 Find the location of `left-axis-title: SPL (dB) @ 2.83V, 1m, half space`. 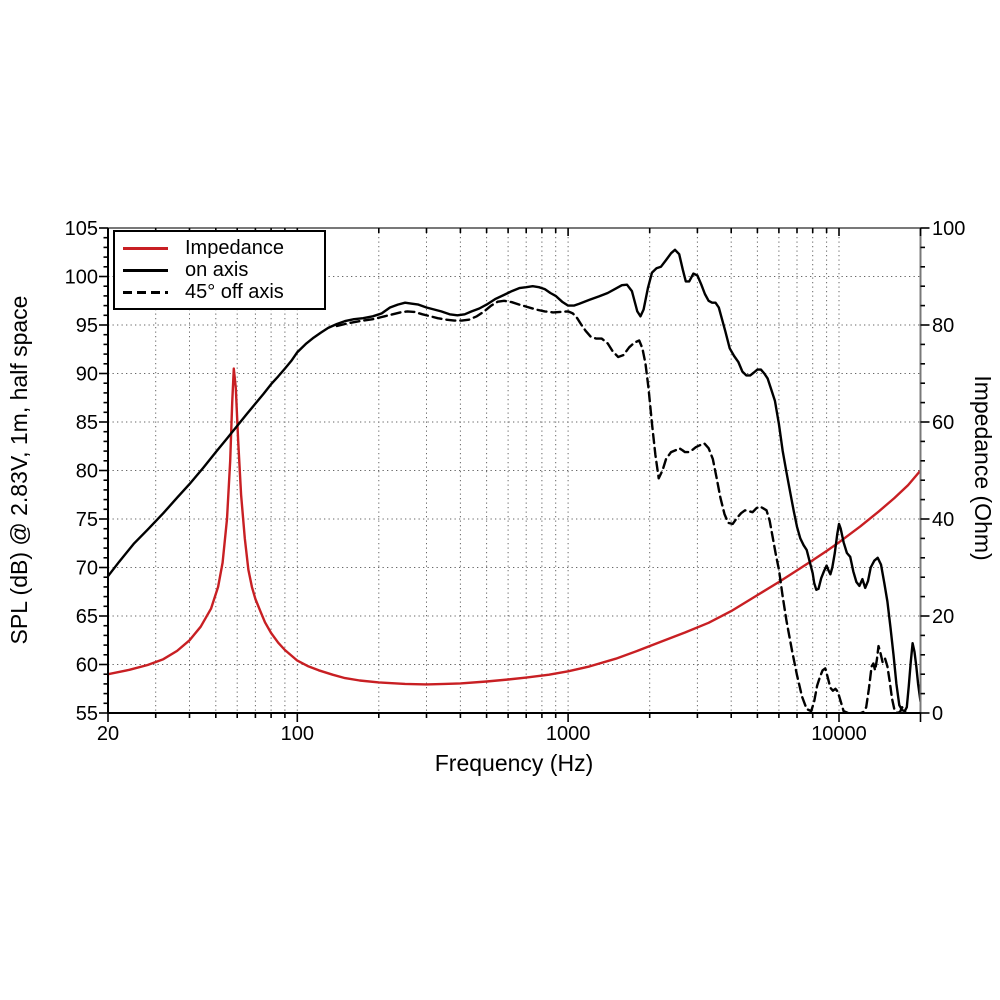

left-axis-title: SPL (dB) @ 2.83V, 1m, half space is located at coordinates (19, 470).